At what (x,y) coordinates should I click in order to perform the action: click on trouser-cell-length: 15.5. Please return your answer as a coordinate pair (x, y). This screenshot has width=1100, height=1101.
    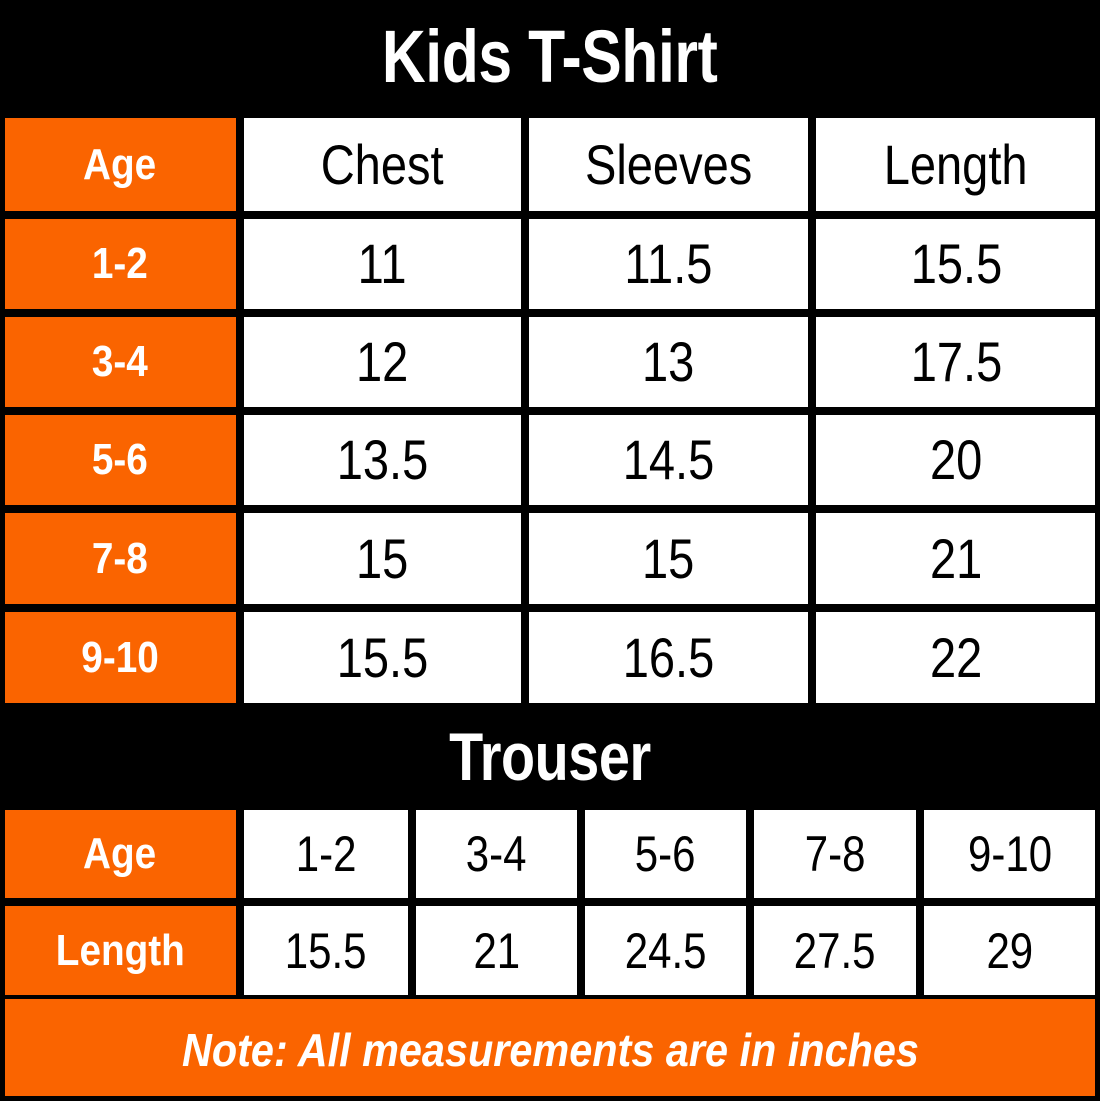
    Looking at the image, I should click on (326, 950).